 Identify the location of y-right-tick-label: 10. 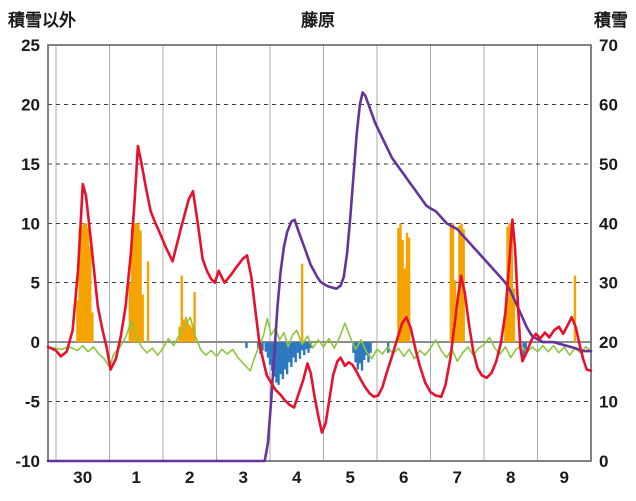
(608, 402).